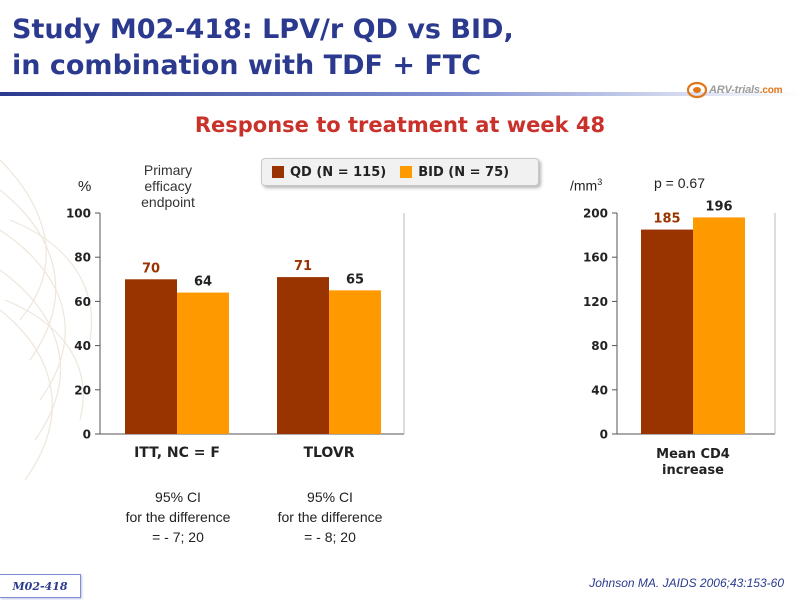 This screenshot has height=600, width=800. I want to click on right-y-axis-label: /mm3, so click(586, 185).